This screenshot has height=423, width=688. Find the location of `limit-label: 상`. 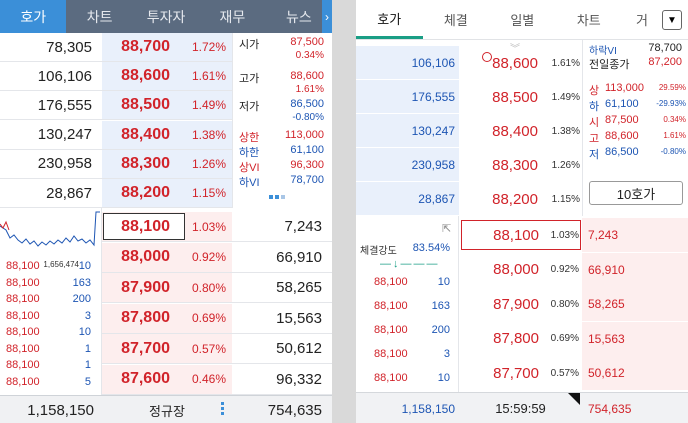

limit-label: 상 is located at coordinates (594, 91).